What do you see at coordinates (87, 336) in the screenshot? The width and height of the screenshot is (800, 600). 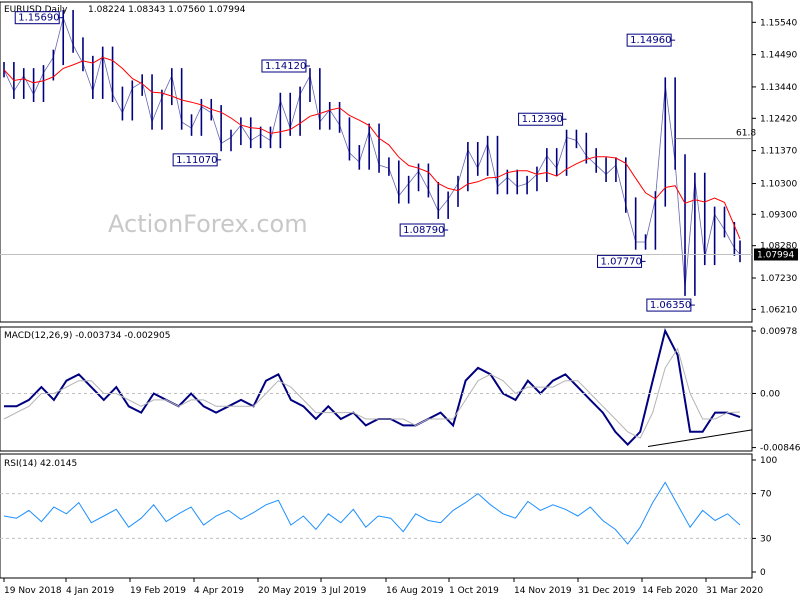 I see `macd-title: MACD(12,26,9) -0.003734 -0.002905` at bounding box center [87, 336].